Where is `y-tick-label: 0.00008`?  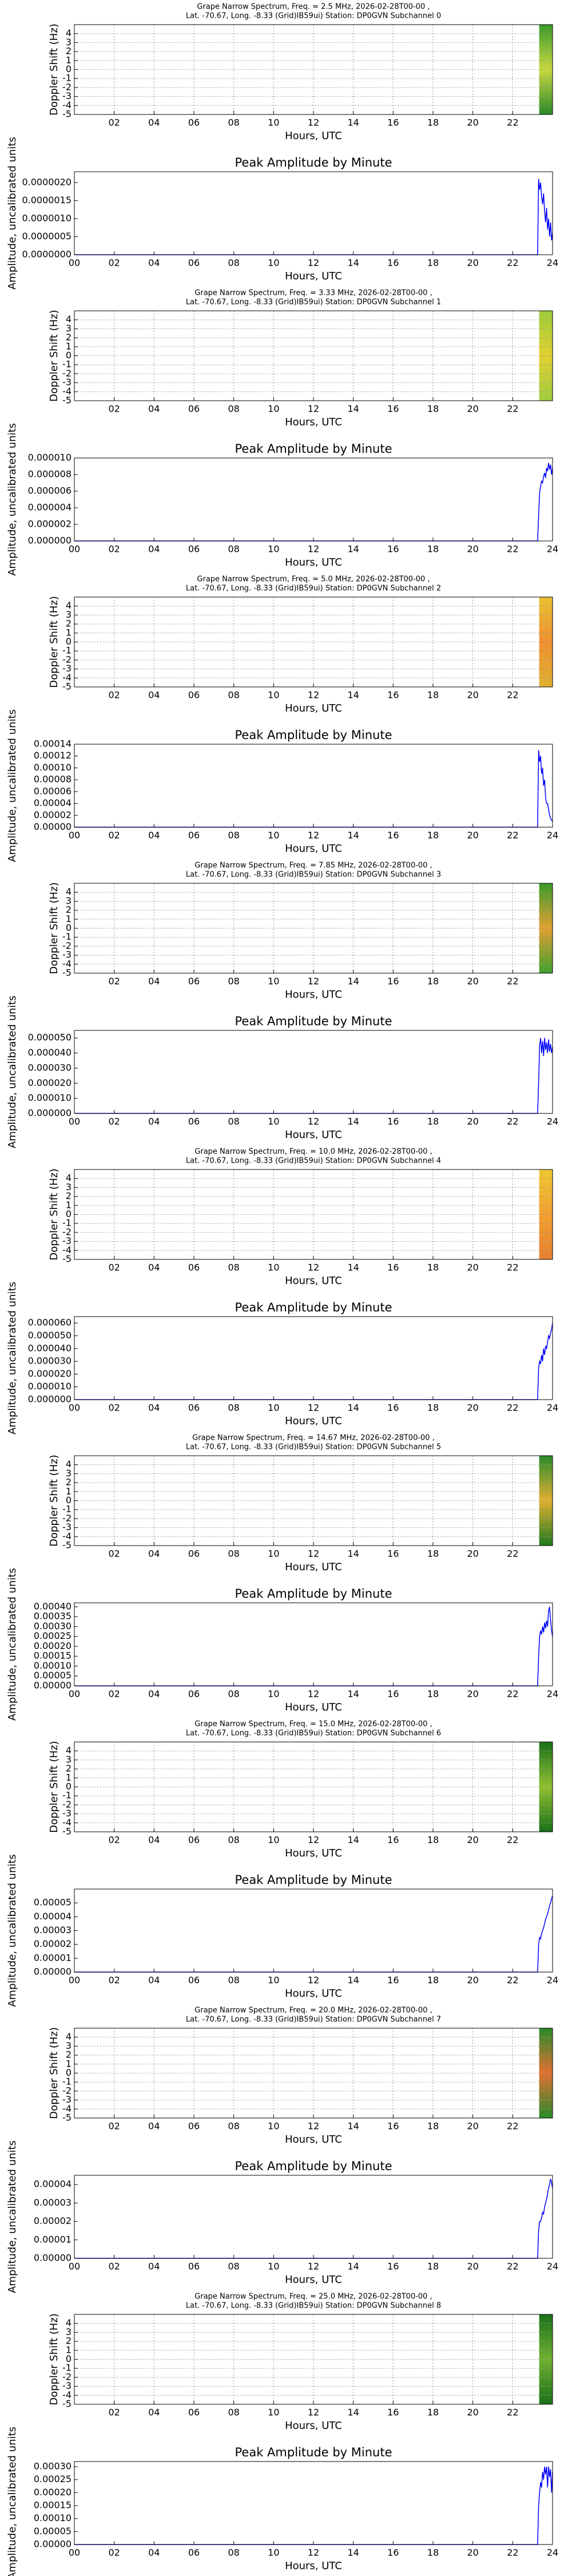
y-tick-label: 0.00008 is located at coordinates (53, 779).